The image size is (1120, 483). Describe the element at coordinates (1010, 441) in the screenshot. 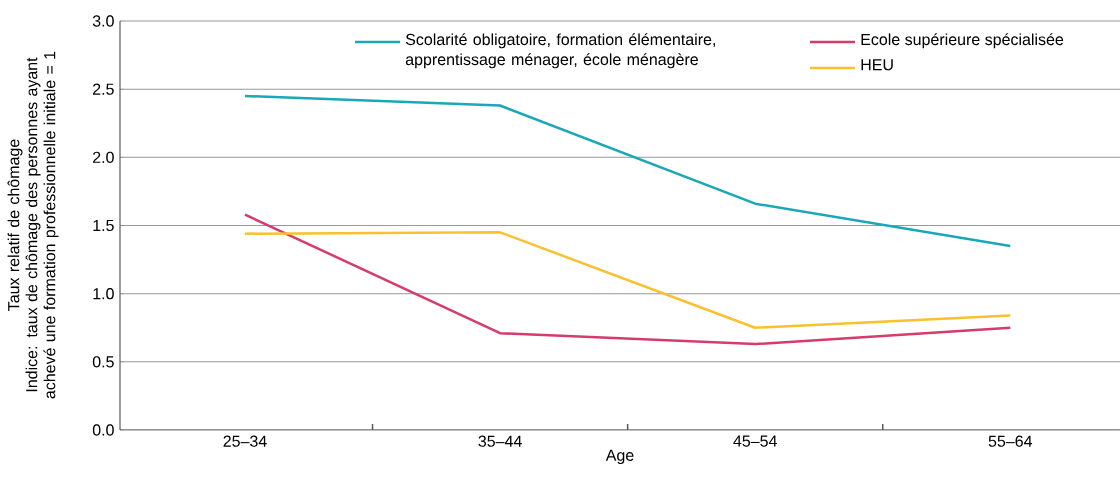

I see `x-tick-label: 55–64` at that location.